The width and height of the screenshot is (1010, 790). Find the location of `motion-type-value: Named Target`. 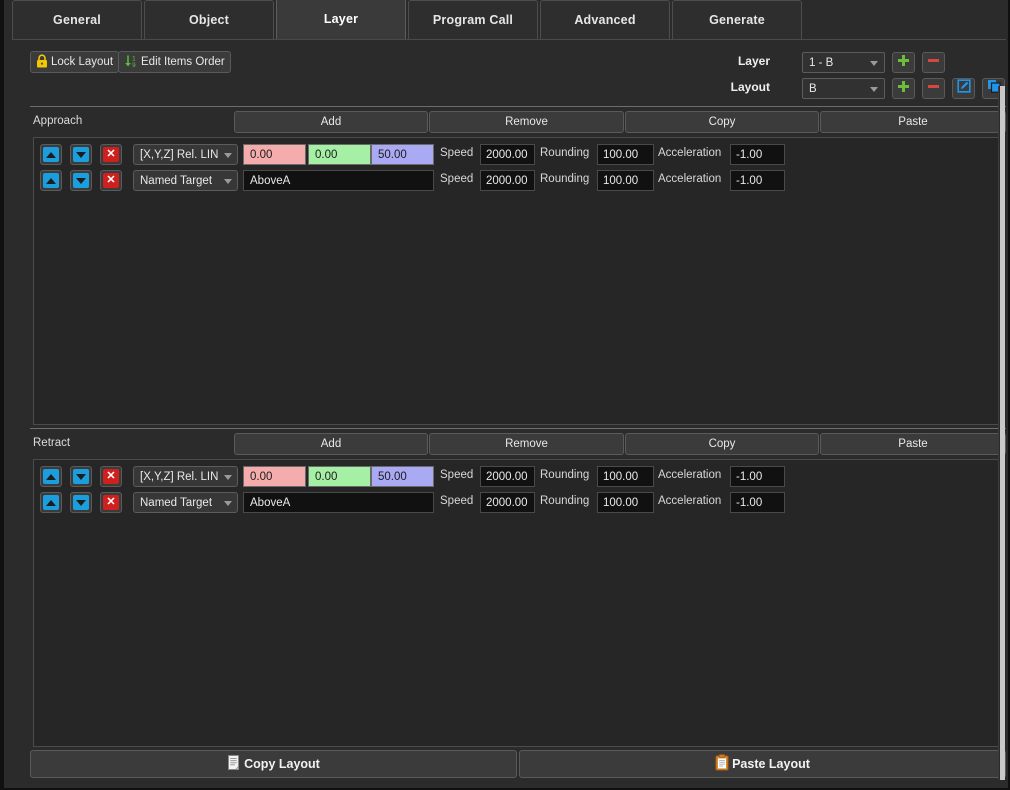

motion-type-value: Named Target is located at coordinates (176, 502).